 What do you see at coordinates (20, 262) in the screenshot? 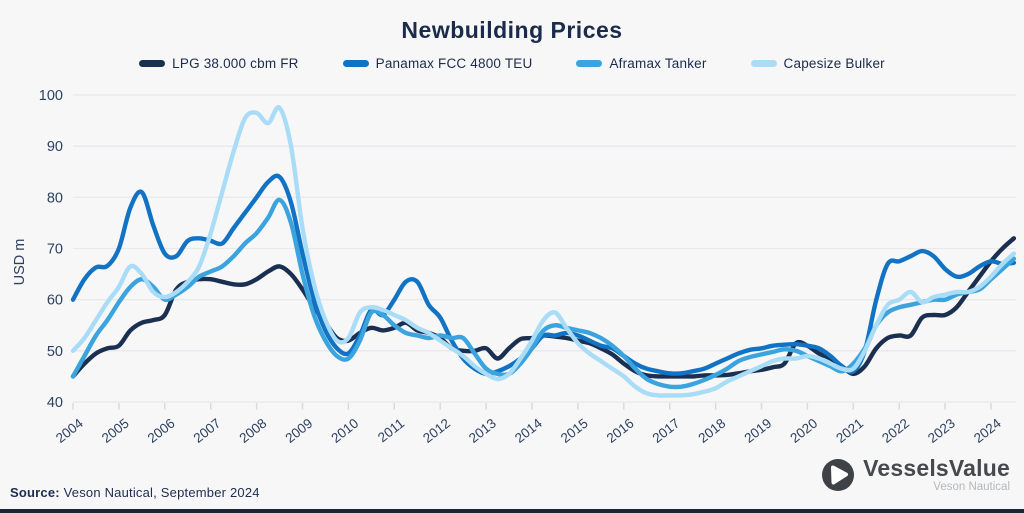
I see `y-axis-label: USD m` at bounding box center [20, 262].